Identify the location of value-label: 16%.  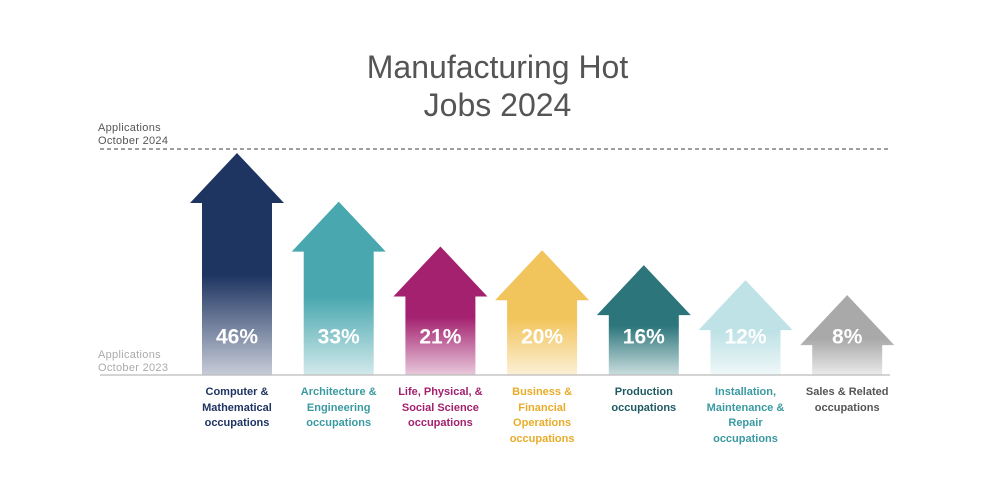
(644, 337).